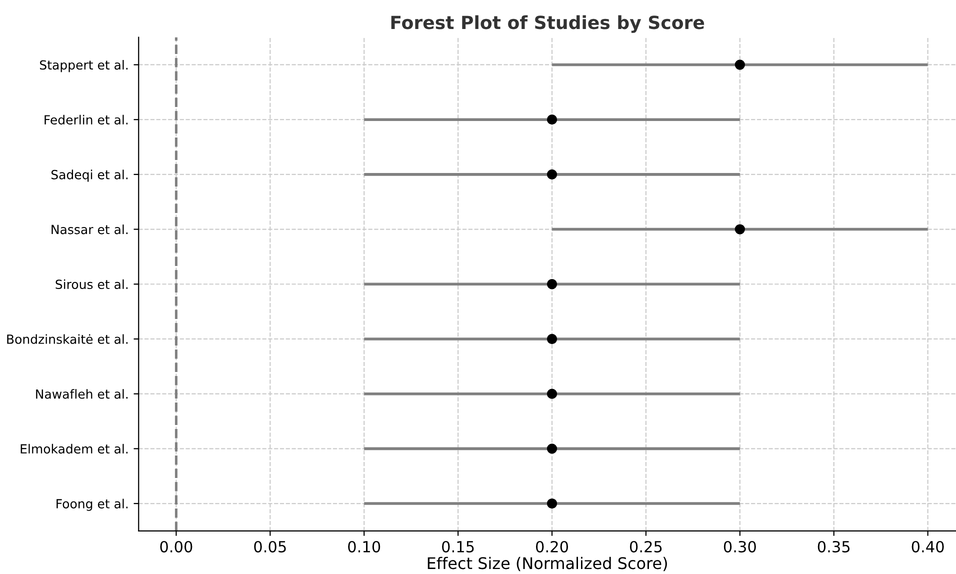  I want to click on x-axis-title: Effect Size (Normalized Score), so click(547, 564).